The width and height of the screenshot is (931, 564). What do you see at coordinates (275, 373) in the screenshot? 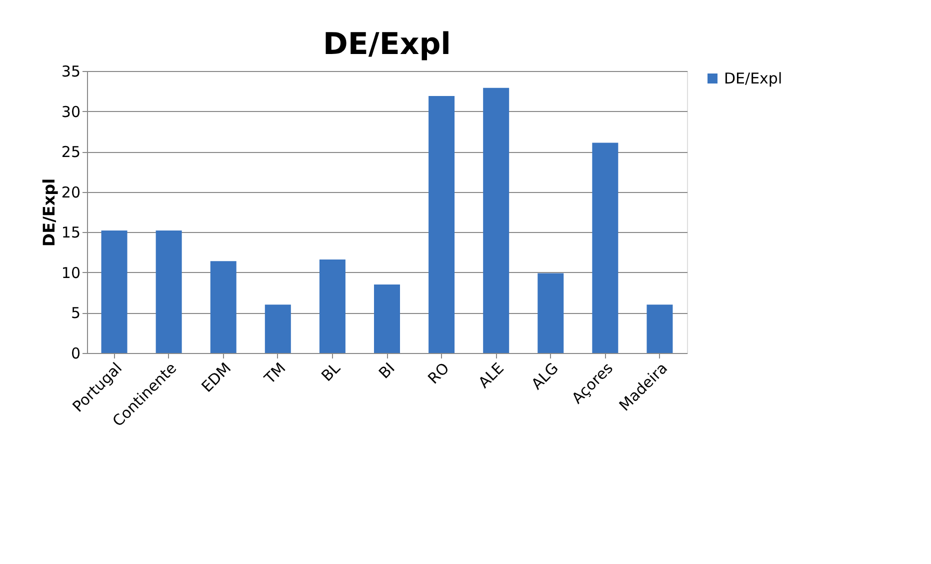
I see `x-tick-label: TM` at bounding box center [275, 373].